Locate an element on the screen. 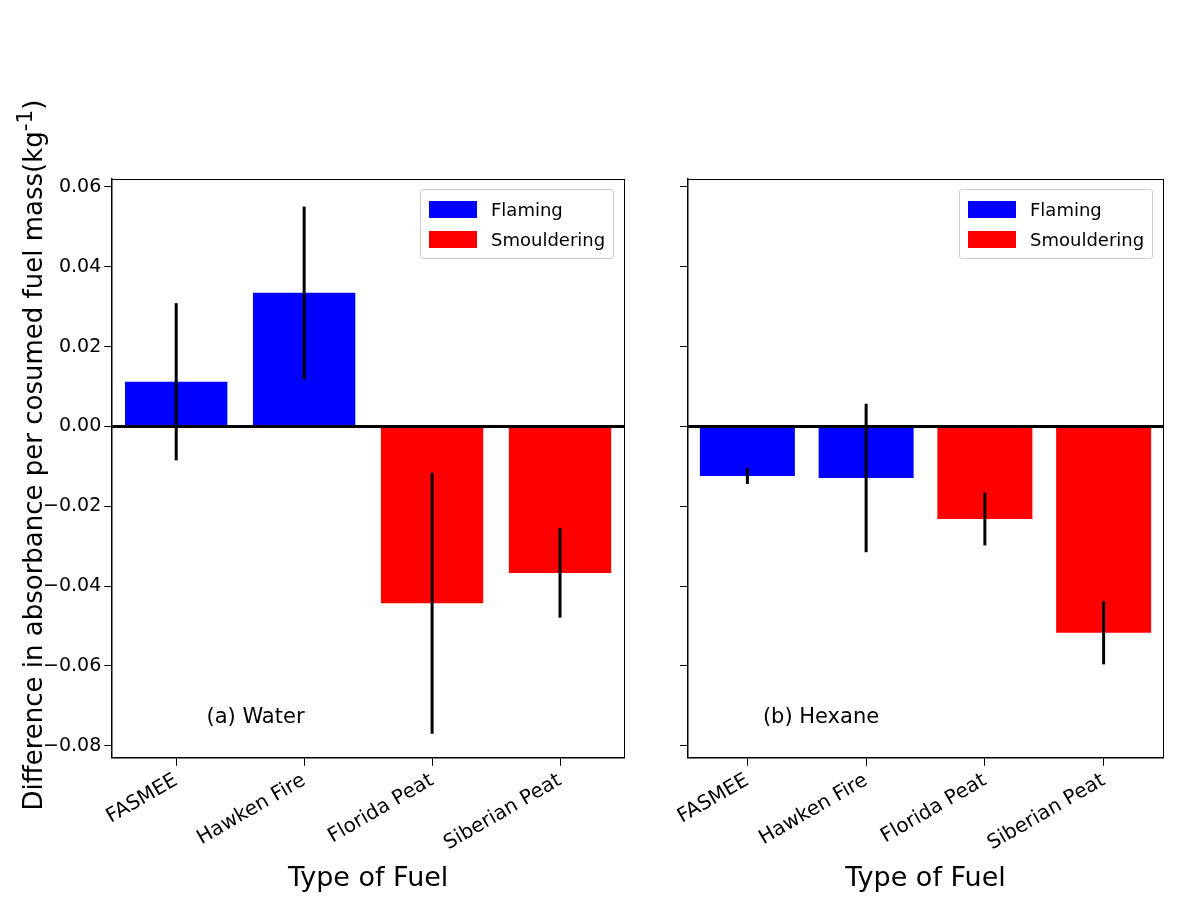 This screenshot has width=1179, height=903. y-tick-label: −0.04 is located at coordinates (72, 584).